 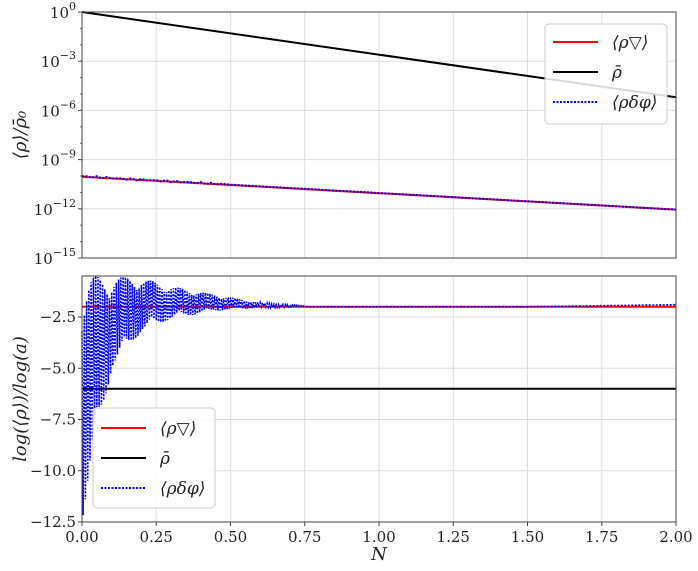 What do you see at coordinates (20, 399) in the screenshot?
I see `y-axis-label: log(⟨ρ⟩)/log(a)` at bounding box center [20, 399].